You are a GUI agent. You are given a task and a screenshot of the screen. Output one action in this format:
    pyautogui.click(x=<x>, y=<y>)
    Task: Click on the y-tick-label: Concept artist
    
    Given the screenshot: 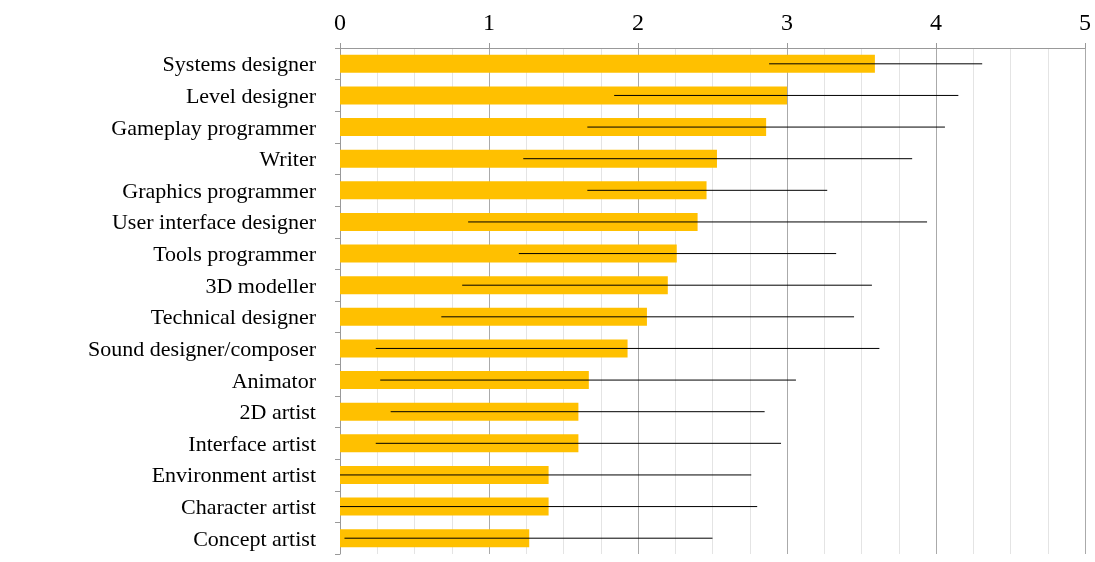 What is the action you would take?
    pyautogui.click(x=254, y=538)
    